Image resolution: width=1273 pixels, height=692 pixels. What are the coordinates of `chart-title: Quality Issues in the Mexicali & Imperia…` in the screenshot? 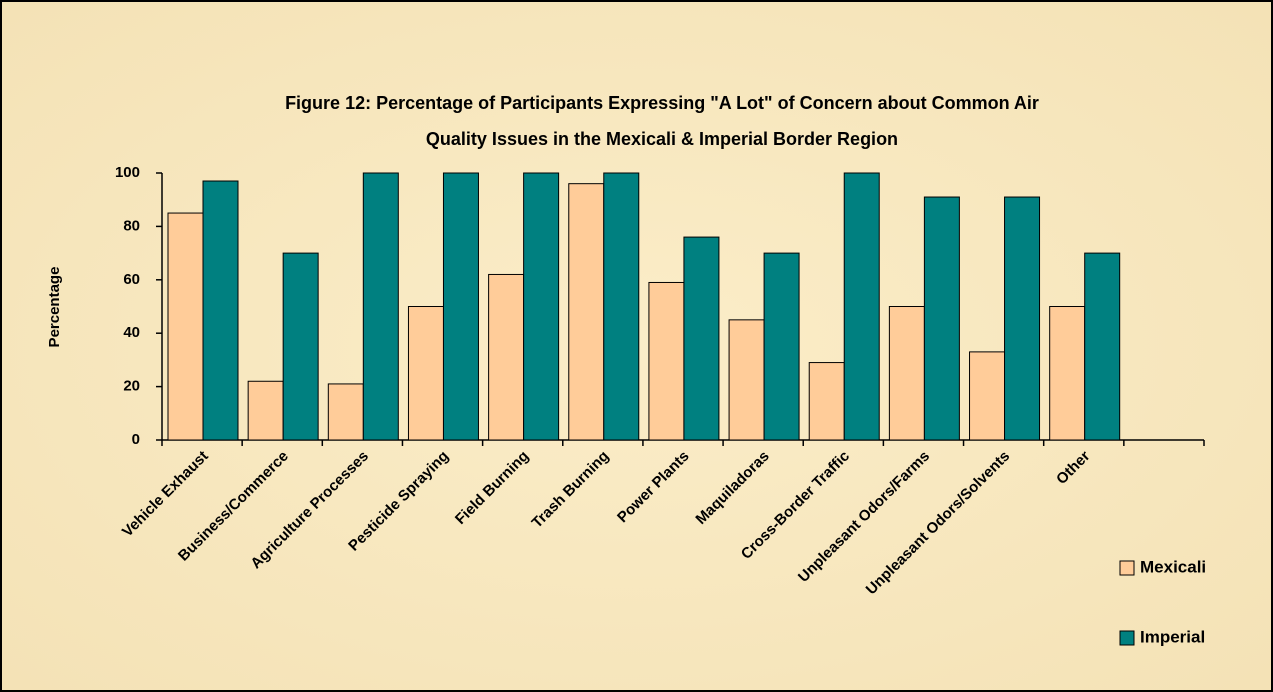 It's located at (662, 139).